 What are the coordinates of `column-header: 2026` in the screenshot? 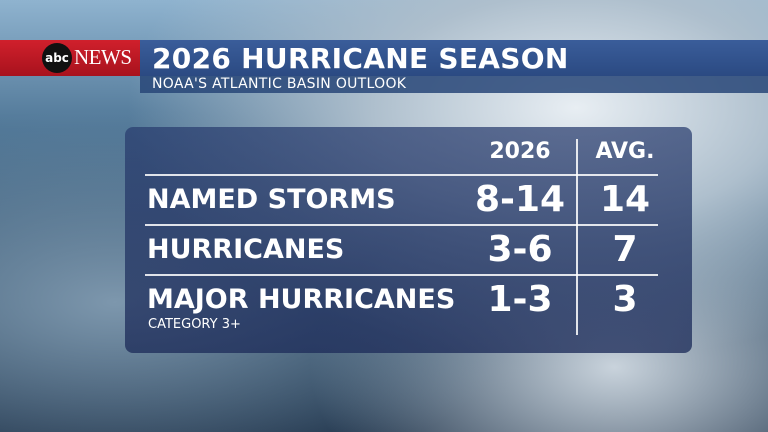 It's located at (520, 151).